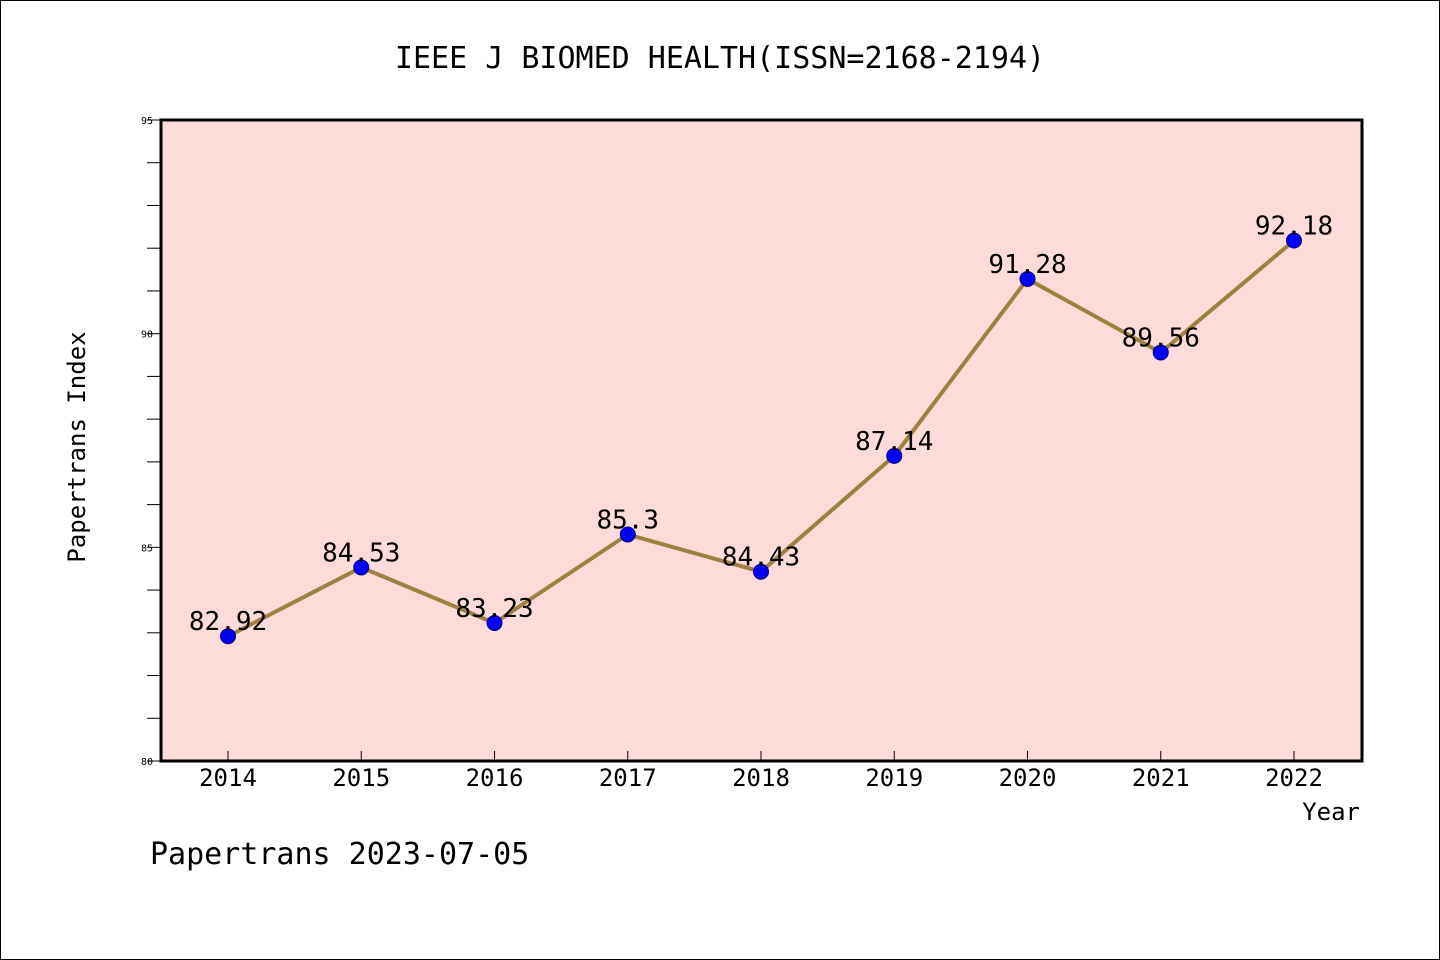 This screenshot has width=1440, height=960. What do you see at coordinates (151, 442) in the screenshot?
I see `y-axis-ticks: 80 85 90 95` at bounding box center [151, 442].